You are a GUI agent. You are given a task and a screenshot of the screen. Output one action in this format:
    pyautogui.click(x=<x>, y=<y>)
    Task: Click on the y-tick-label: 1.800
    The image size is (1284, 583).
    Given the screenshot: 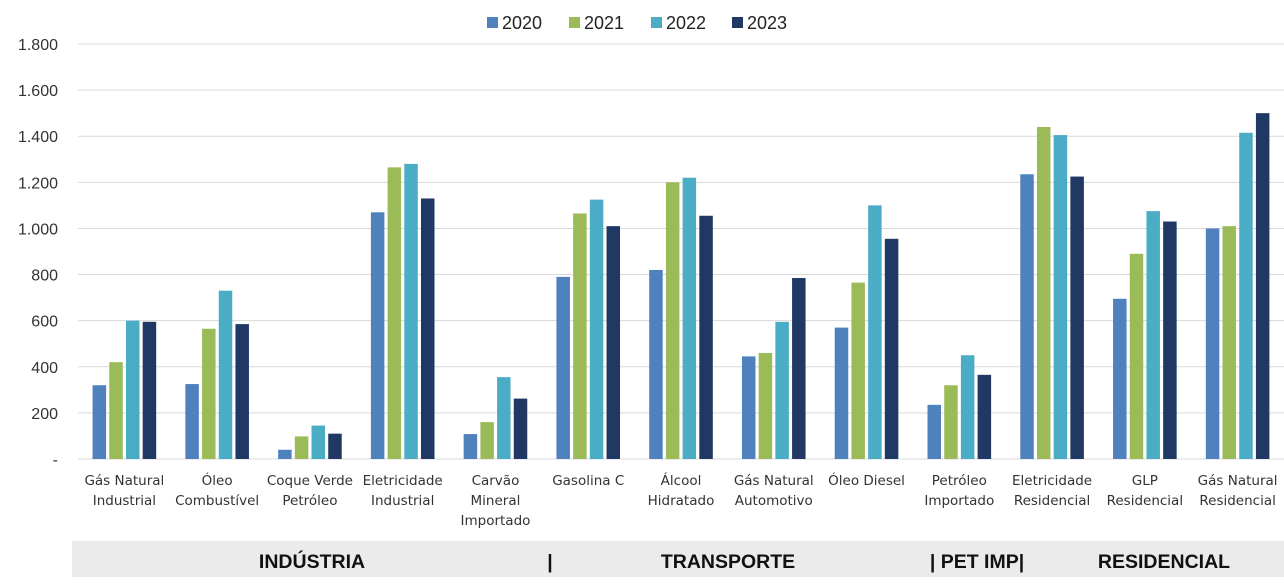 What is the action you would take?
    pyautogui.click(x=38, y=45)
    